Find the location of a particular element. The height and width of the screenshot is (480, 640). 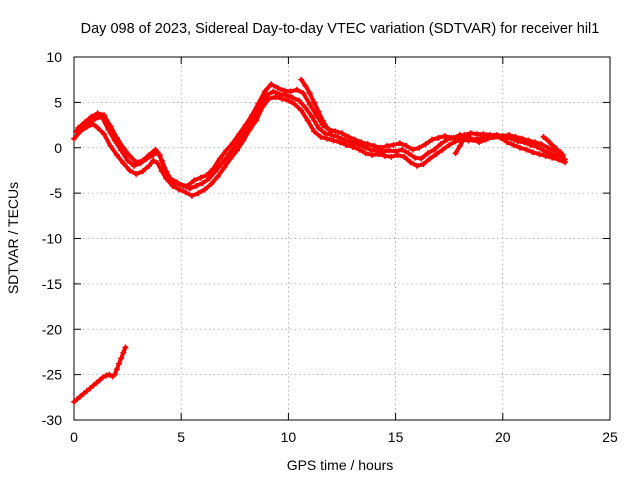

x-tick-label: 5 is located at coordinates (181, 437).